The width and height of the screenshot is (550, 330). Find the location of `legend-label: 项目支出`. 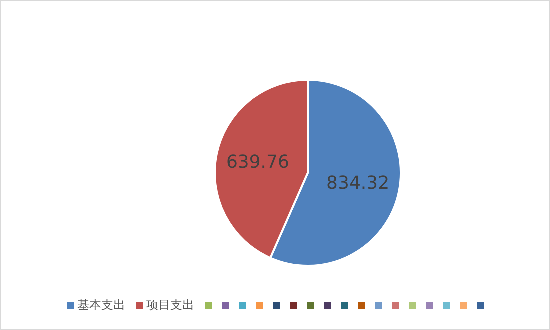

legend-label: 项目支出 is located at coordinates (170, 305).